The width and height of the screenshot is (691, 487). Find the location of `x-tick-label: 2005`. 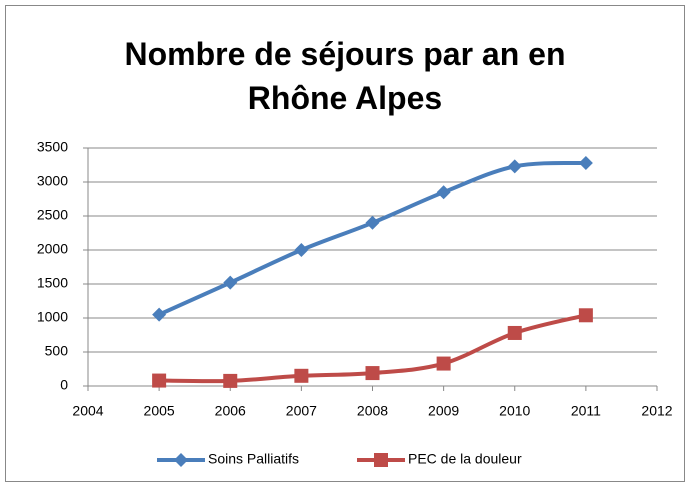

x-tick-label: 2005 is located at coordinates (159, 411).